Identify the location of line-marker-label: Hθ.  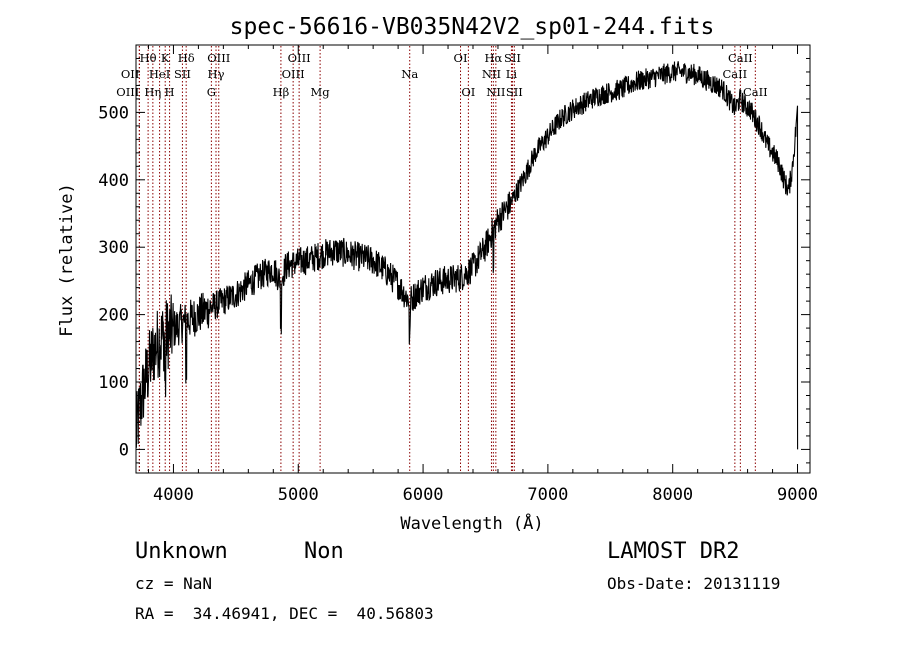
(148, 58).